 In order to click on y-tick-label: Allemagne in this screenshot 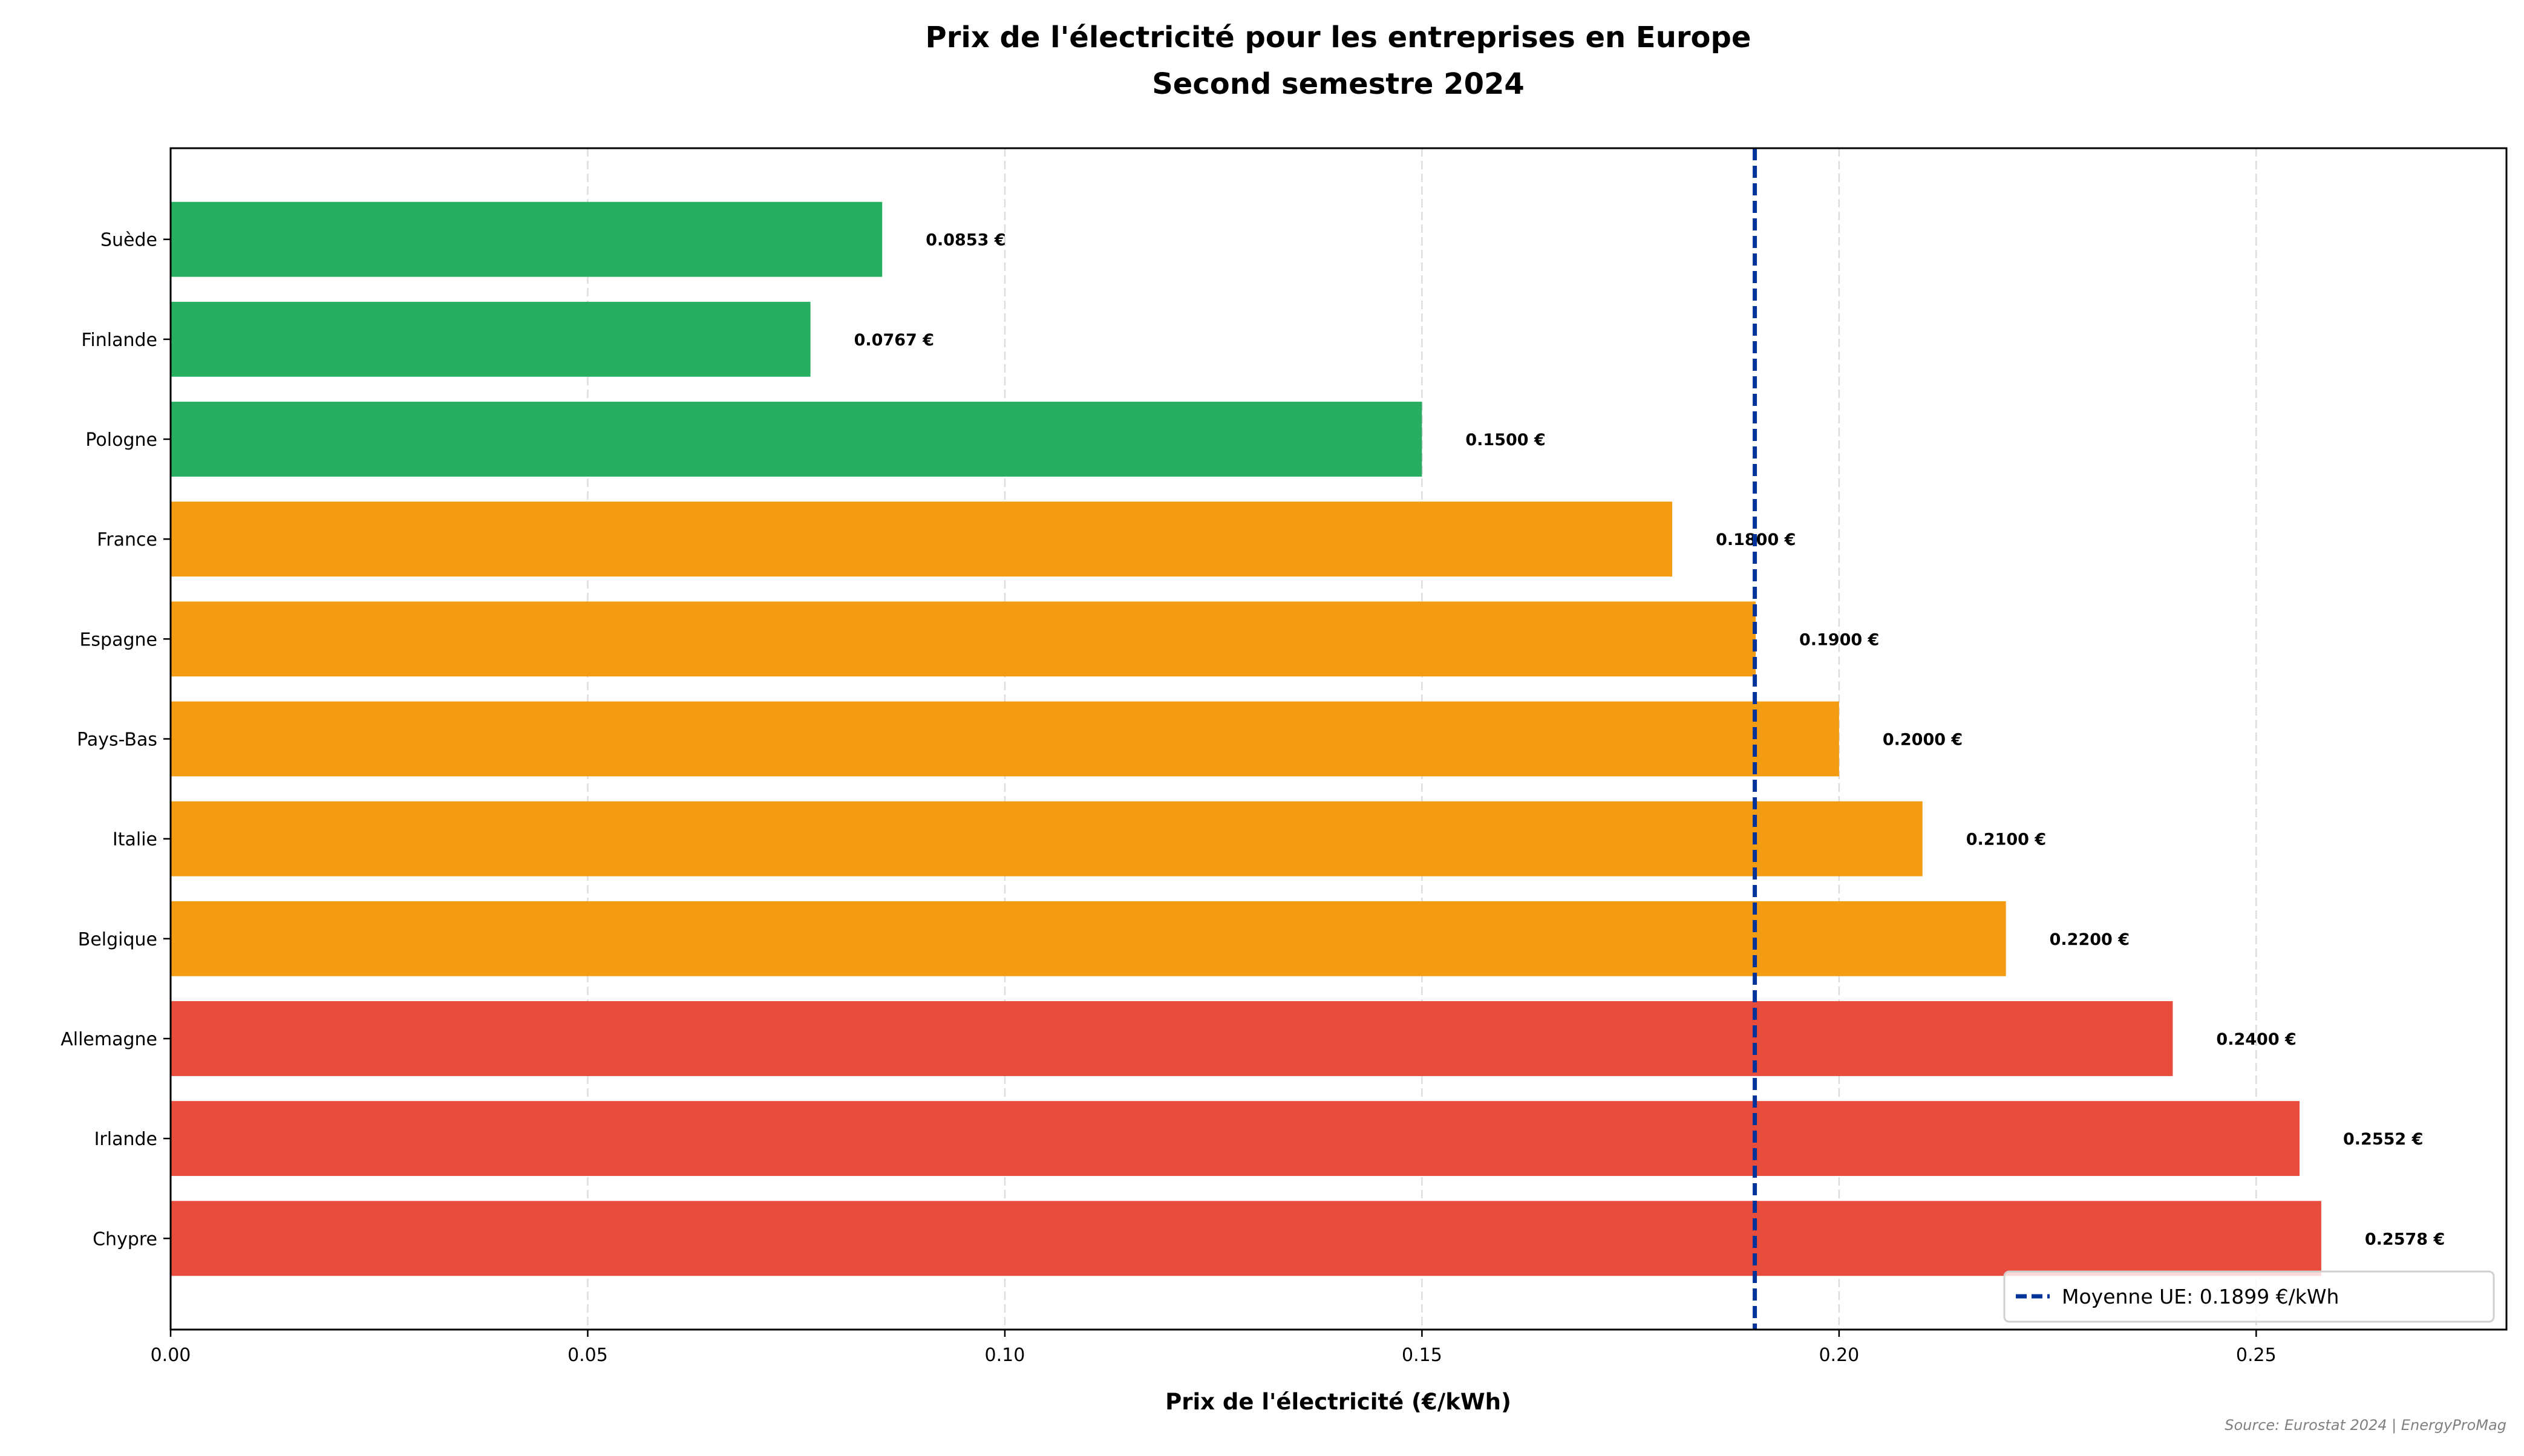, I will do `click(109, 1039)`.